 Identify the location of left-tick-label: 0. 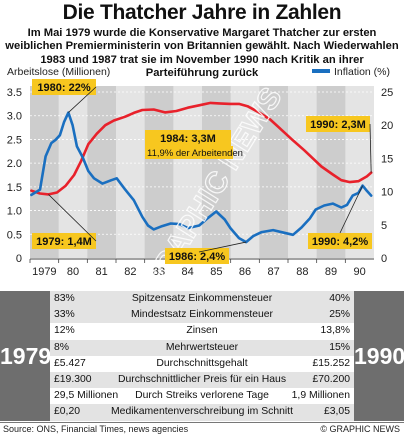
(19, 259).